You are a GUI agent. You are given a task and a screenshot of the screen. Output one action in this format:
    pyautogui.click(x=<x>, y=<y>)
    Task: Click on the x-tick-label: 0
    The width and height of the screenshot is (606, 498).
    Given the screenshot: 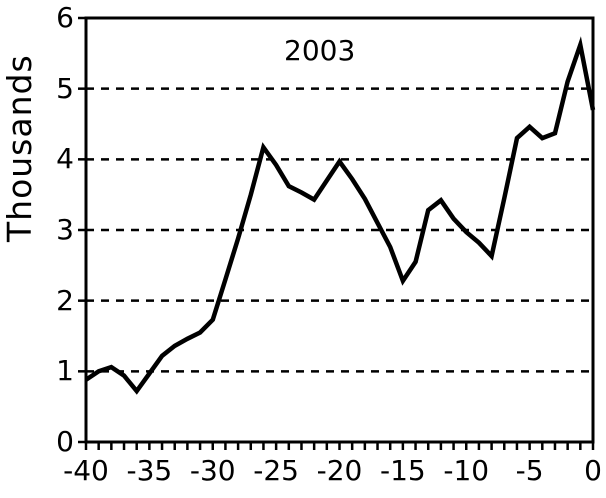 What is the action you would take?
    pyautogui.click(x=593, y=470)
    